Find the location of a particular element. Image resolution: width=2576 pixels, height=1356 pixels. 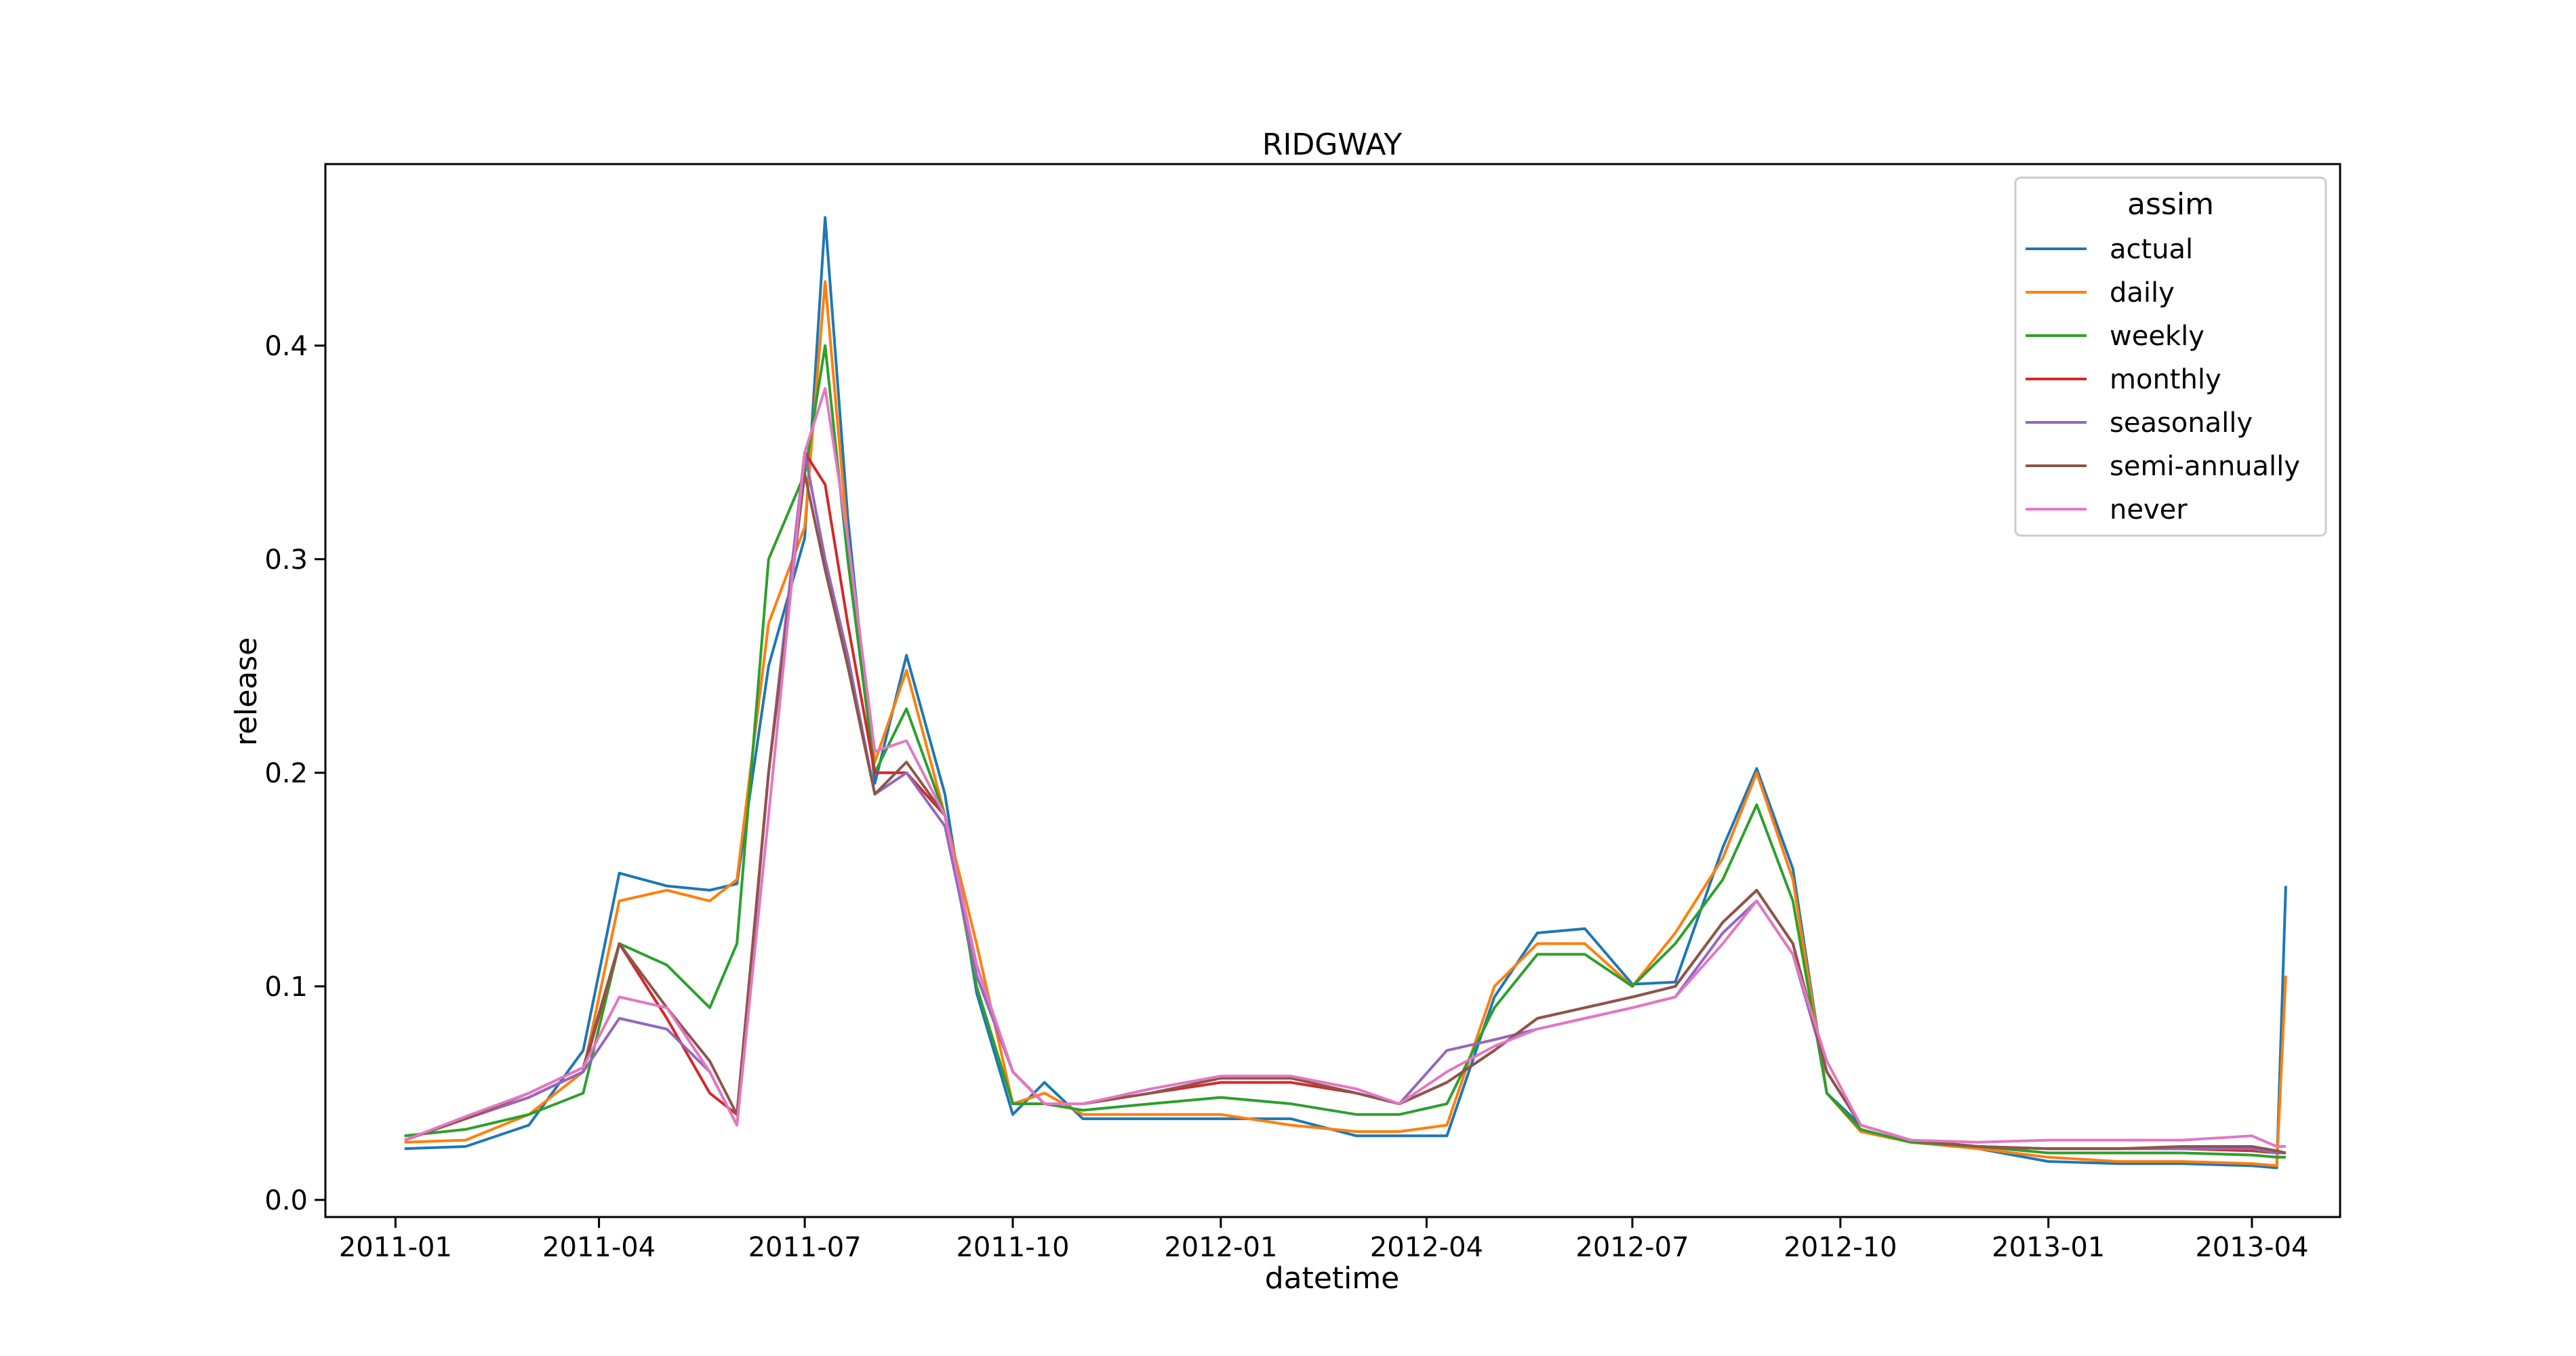

legend-label-never: never is located at coordinates (2149, 509).